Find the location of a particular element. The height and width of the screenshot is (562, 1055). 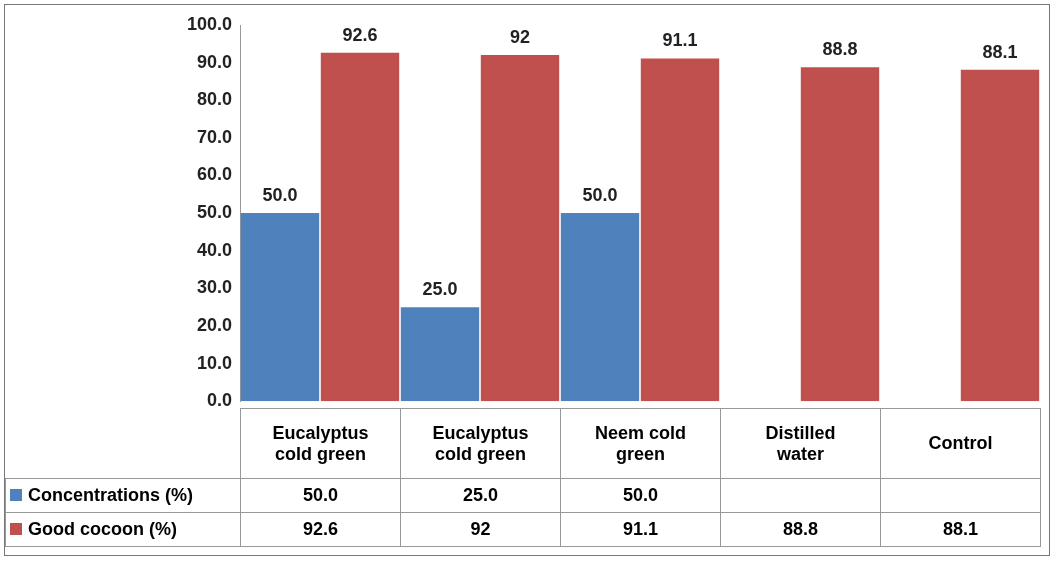

y-tick-label: 0.0 is located at coordinates (219, 400).